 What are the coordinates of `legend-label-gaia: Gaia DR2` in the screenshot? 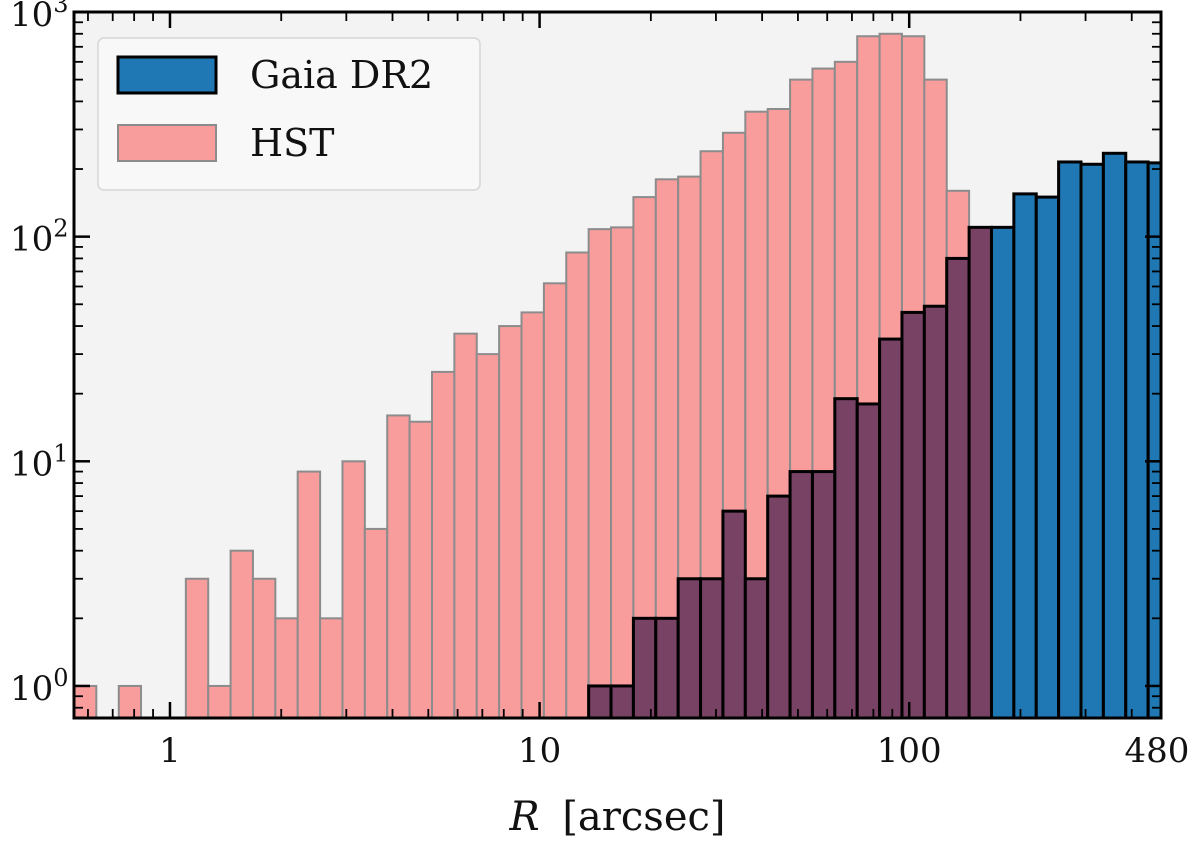 It's located at (341, 75).